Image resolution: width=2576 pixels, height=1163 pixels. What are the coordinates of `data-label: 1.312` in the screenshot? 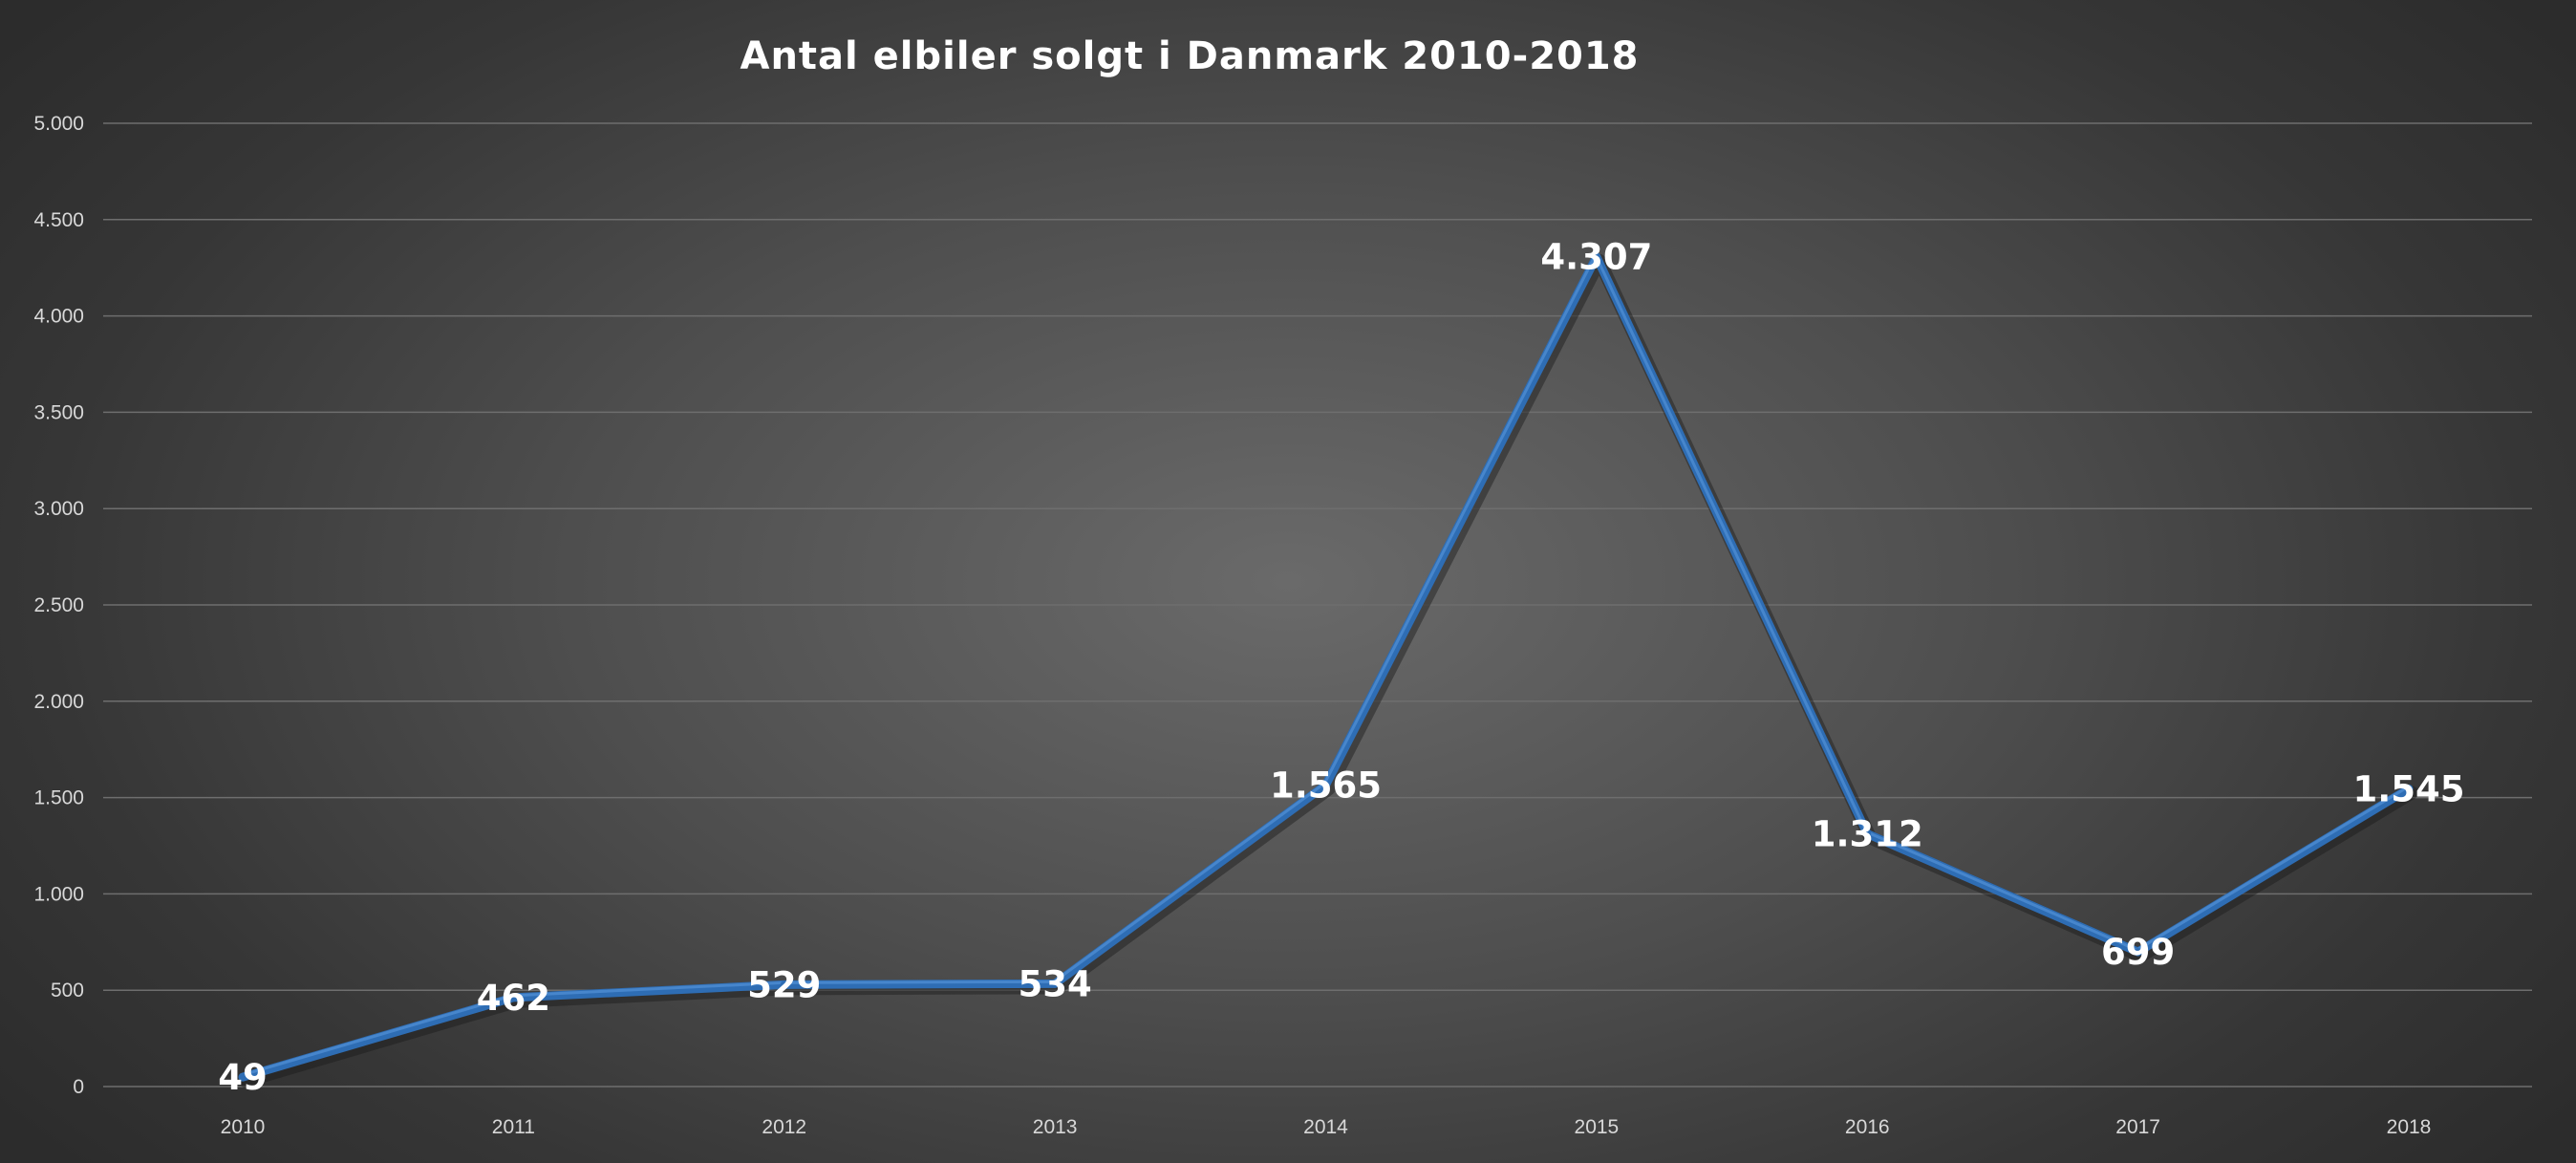 It's located at (1867, 834).